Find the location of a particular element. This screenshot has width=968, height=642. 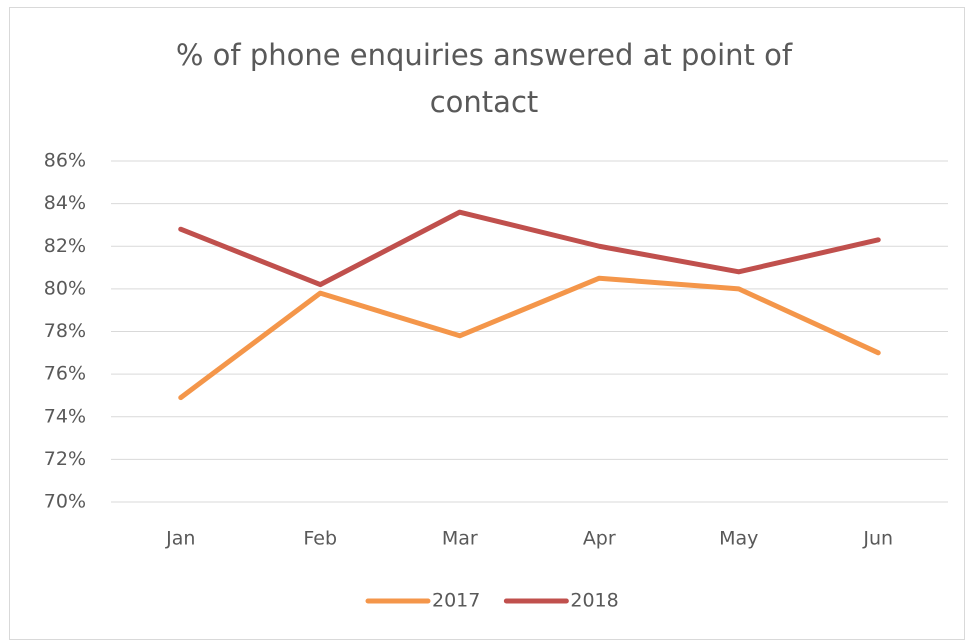

x-tick-label: Jun is located at coordinates (877, 539).